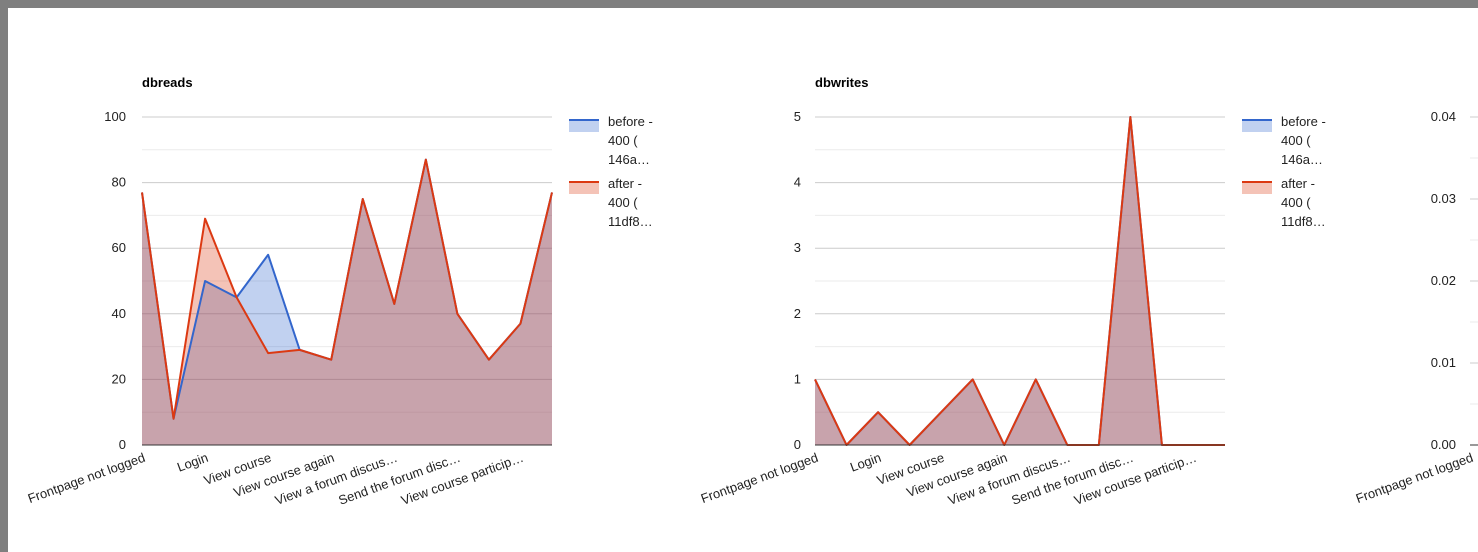 Image resolution: width=1478 pixels, height=552 pixels. I want to click on y-tick-label: 1, so click(797, 378).